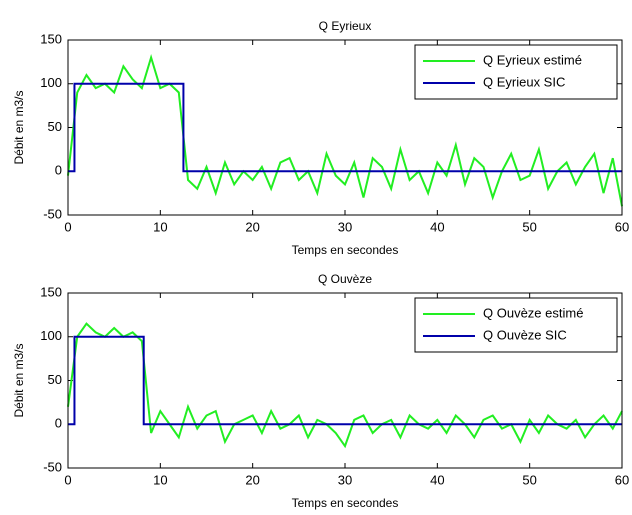 Image resolution: width=632 pixels, height=515 pixels. Describe the element at coordinates (345, 279) in the screenshot. I see `chart-title: Q Ouvèze` at that location.